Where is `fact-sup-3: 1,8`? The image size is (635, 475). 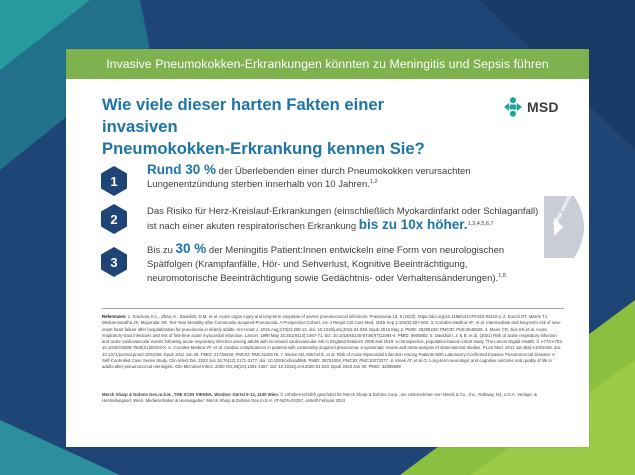
fact-sup-3: 1,8 is located at coordinates (502, 275).